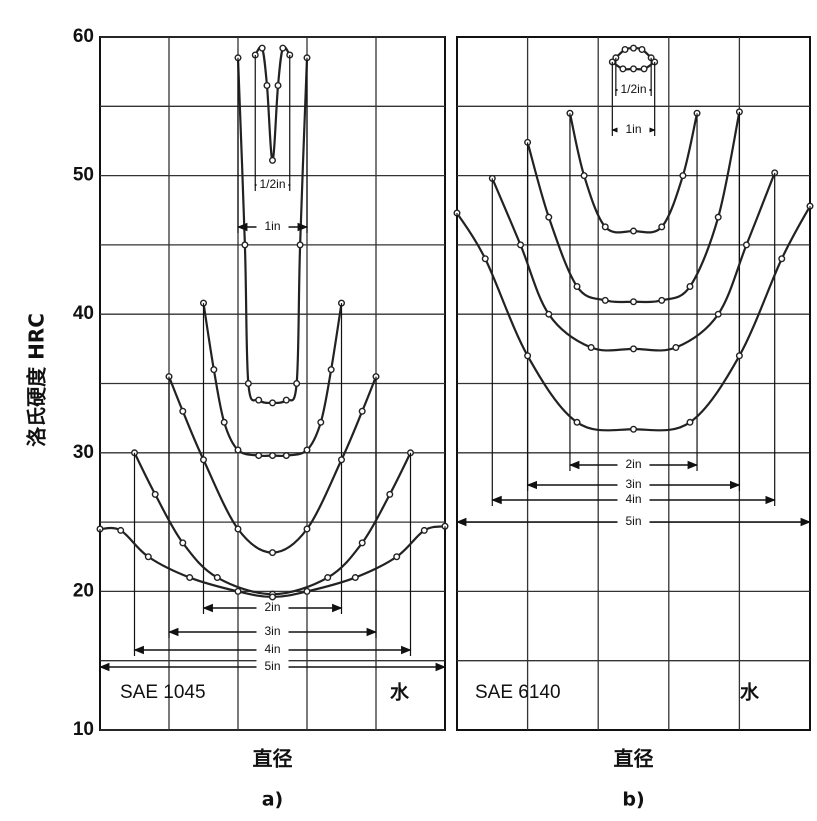  Describe the element at coordinates (83, 175) in the screenshot. I see `y-tick-label: 50` at that location.